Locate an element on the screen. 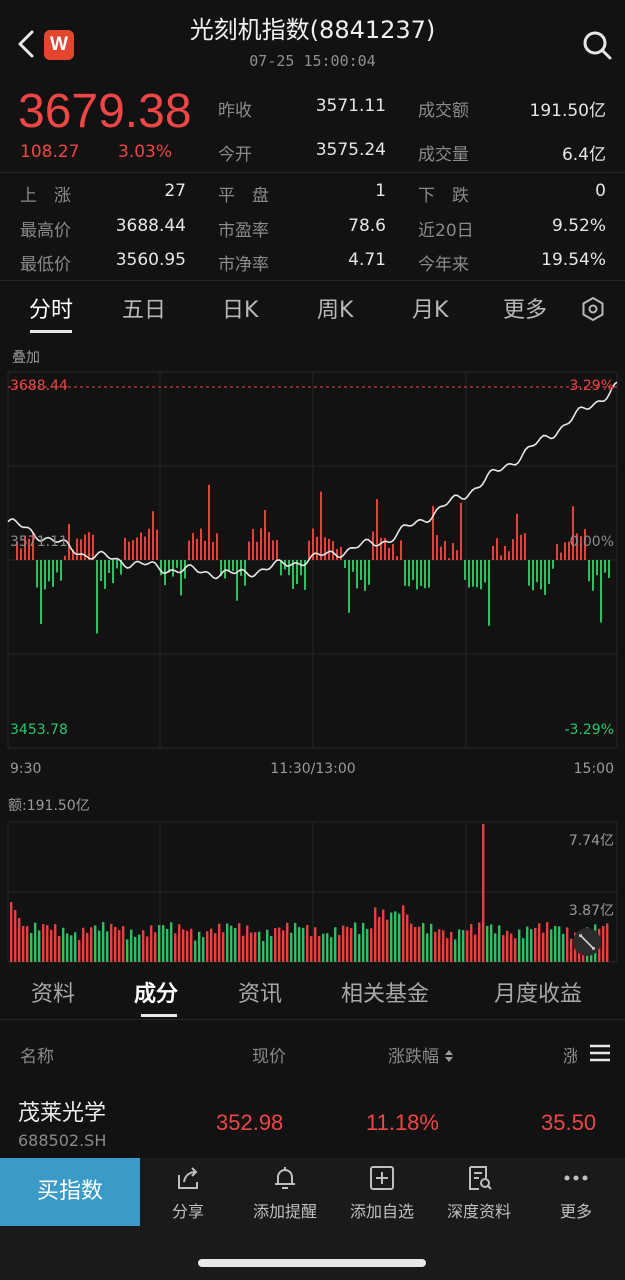 The image size is (625, 1280). column-header-change: 涨 is located at coordinates (570, 1057).